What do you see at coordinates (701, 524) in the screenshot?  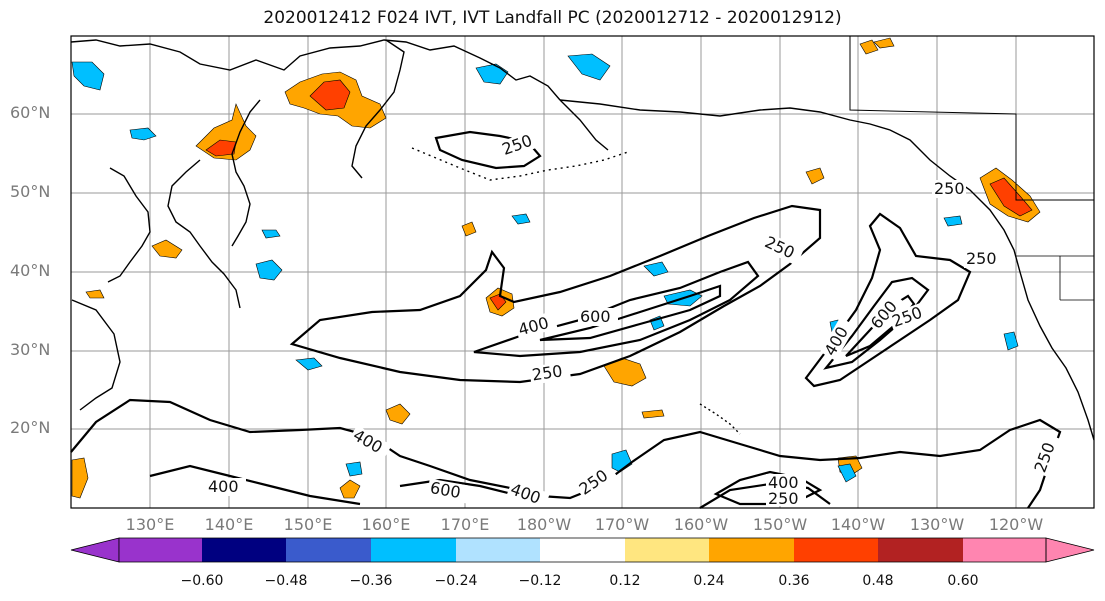 I see `lon-label: 160°W` at bounding box center [701, 524].